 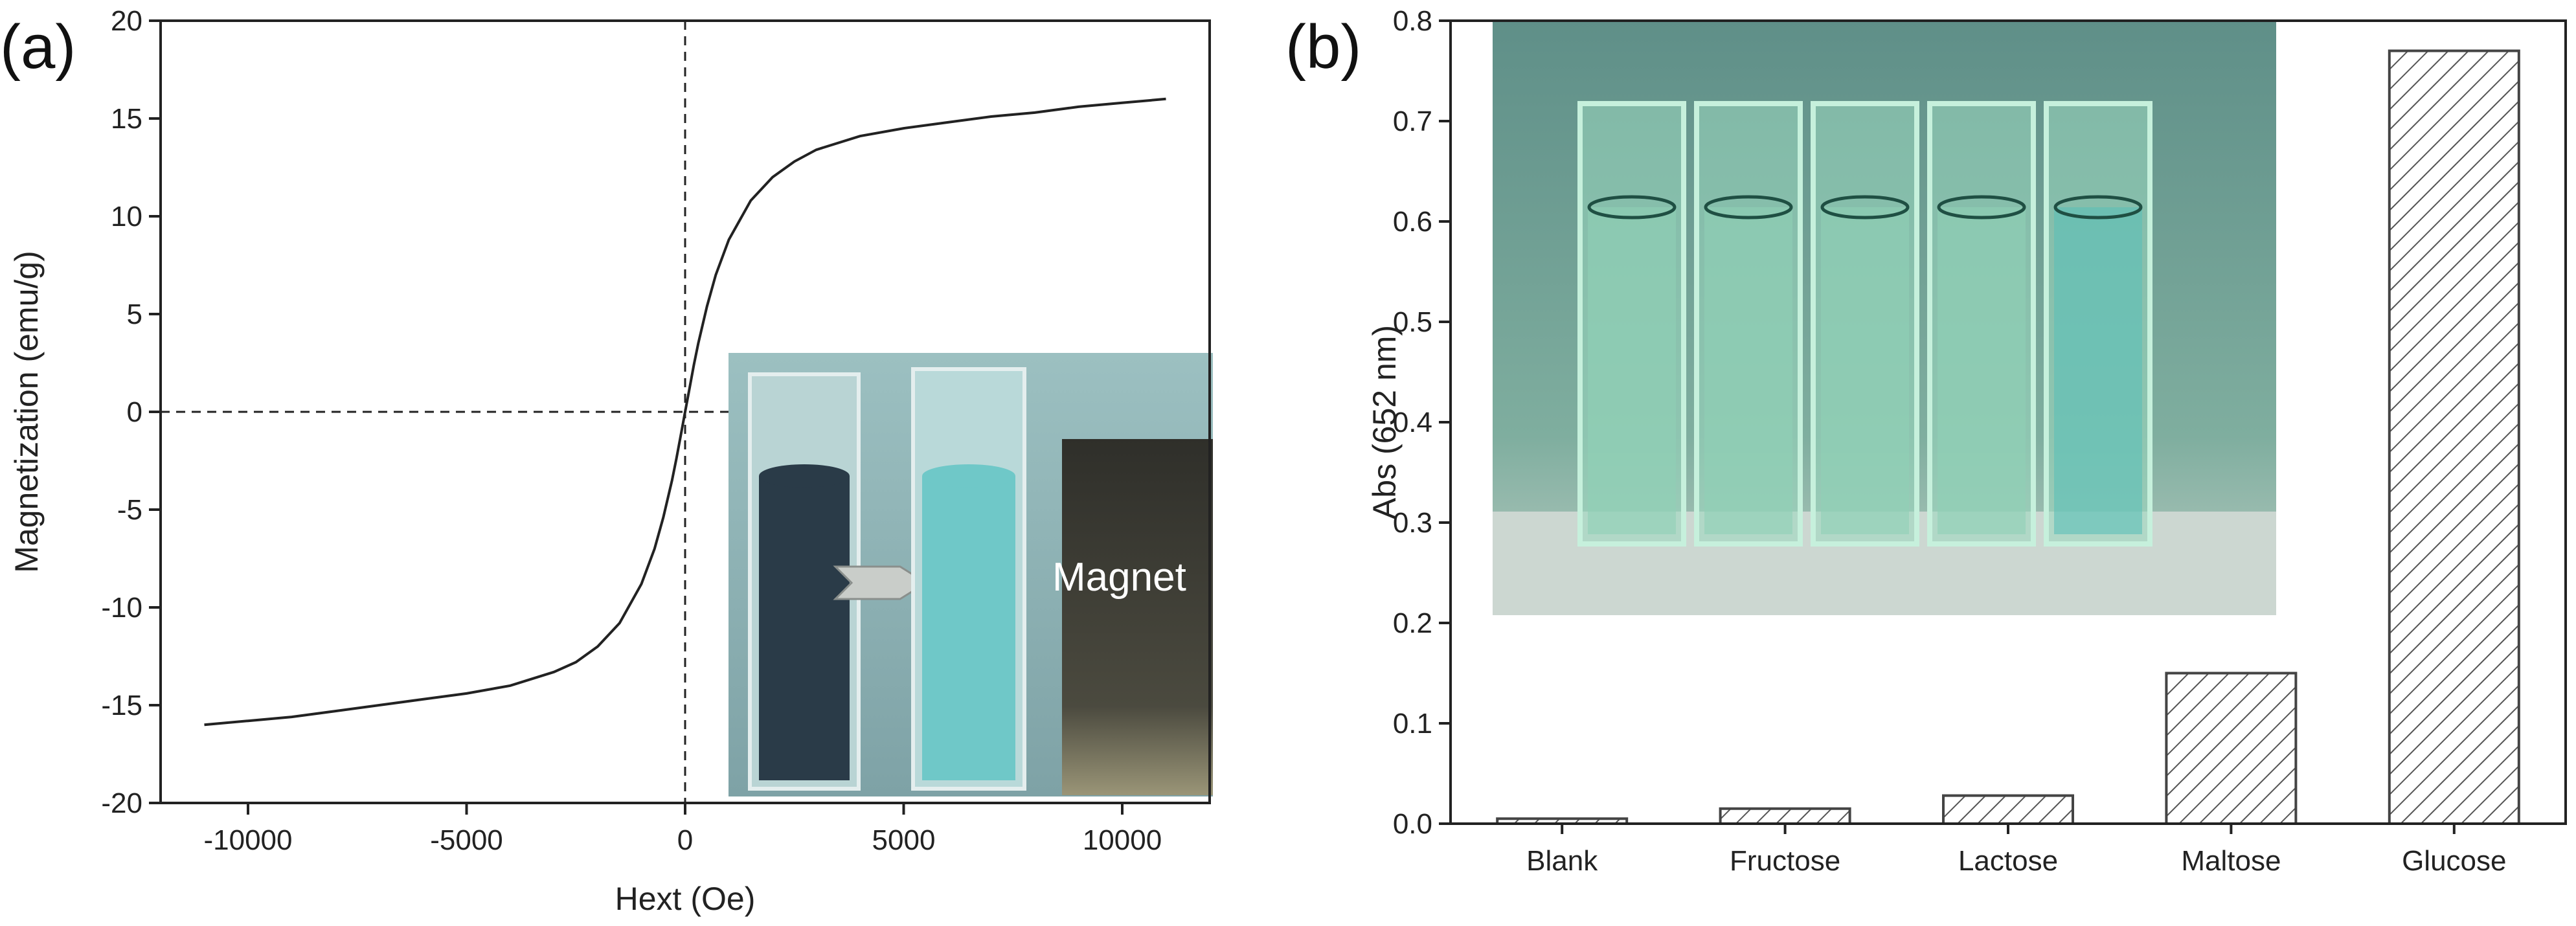 What do you see at coordinates (1412, 322) in the screenshot?
I see `y-tick-label: 0.5` at bounding box center [1412, 322].